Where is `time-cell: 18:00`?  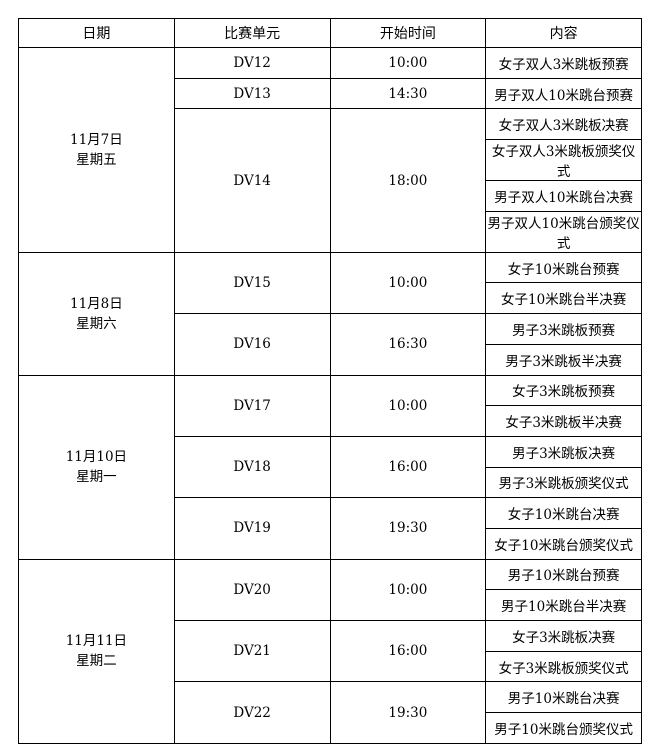
time-cell: 18:00 is located at coordinates (408, 180).